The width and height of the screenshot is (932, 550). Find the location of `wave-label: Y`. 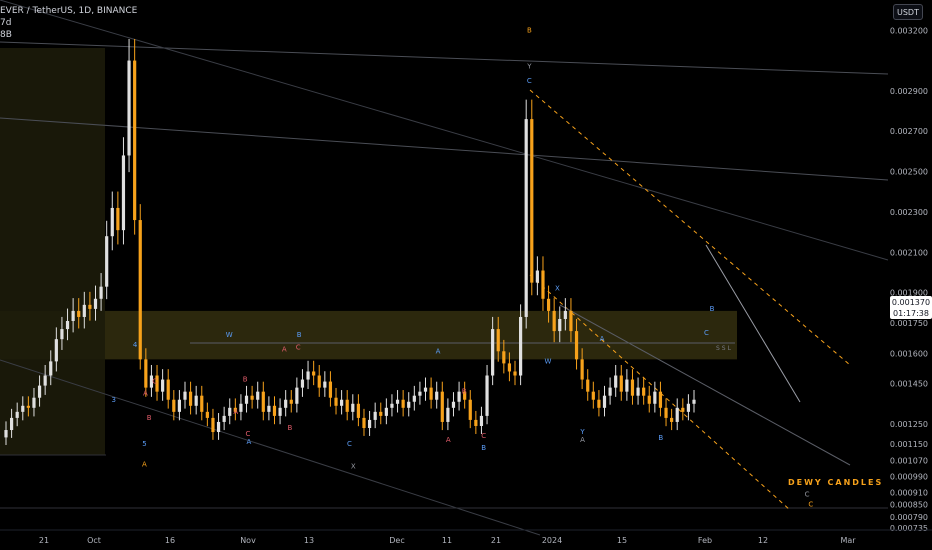

wave-label: Y is located at coordinates (529, 67).